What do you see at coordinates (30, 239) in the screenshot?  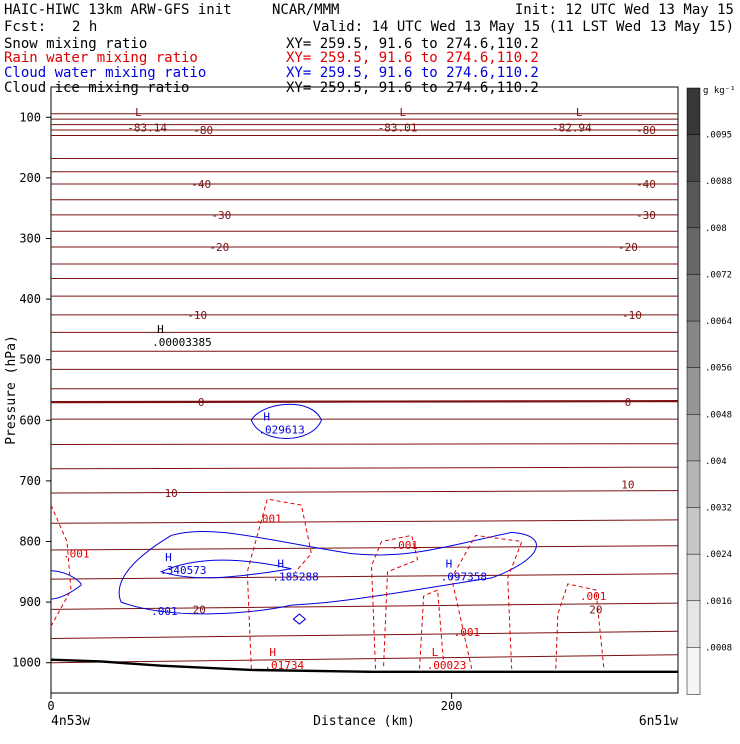 I see `y-tick-label: 300` at bounding box center [30, 239].